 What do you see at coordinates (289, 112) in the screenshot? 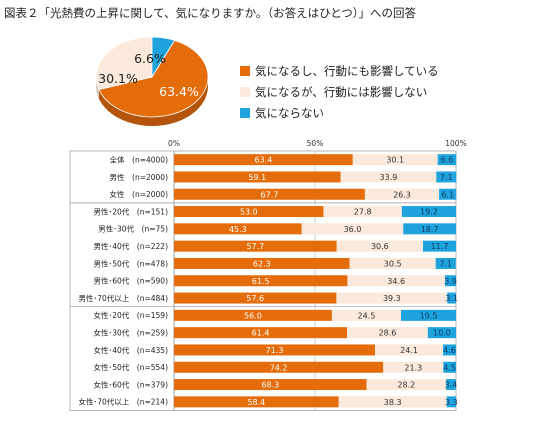
I see `legend-label-3: 気にならない` at bounding box center [289, 112].